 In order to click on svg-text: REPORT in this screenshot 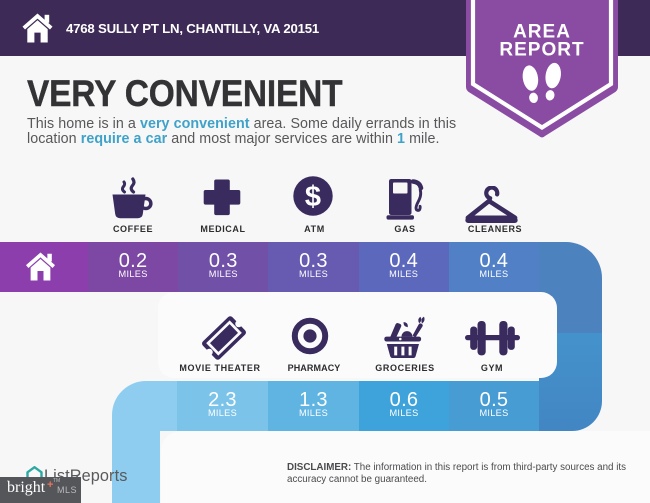, I will do `click(541, 50)`.